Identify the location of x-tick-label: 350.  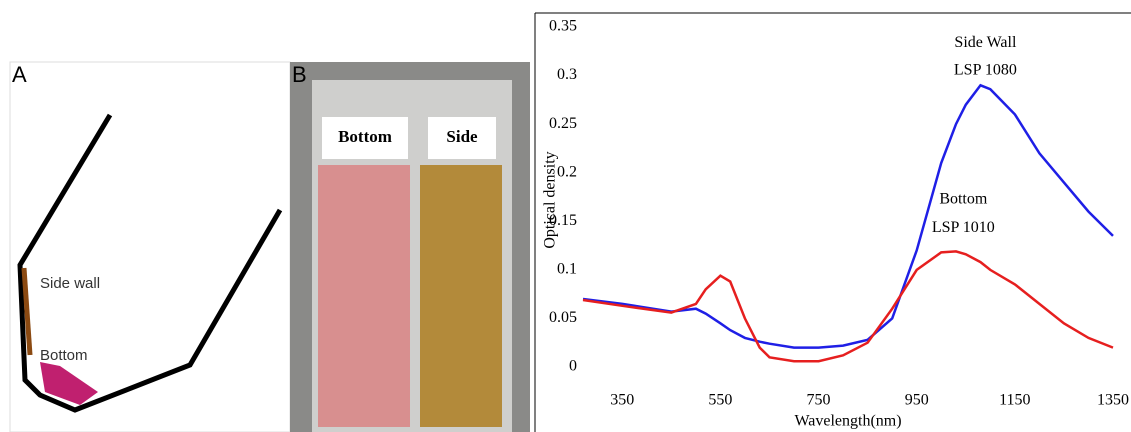
(622, 400).